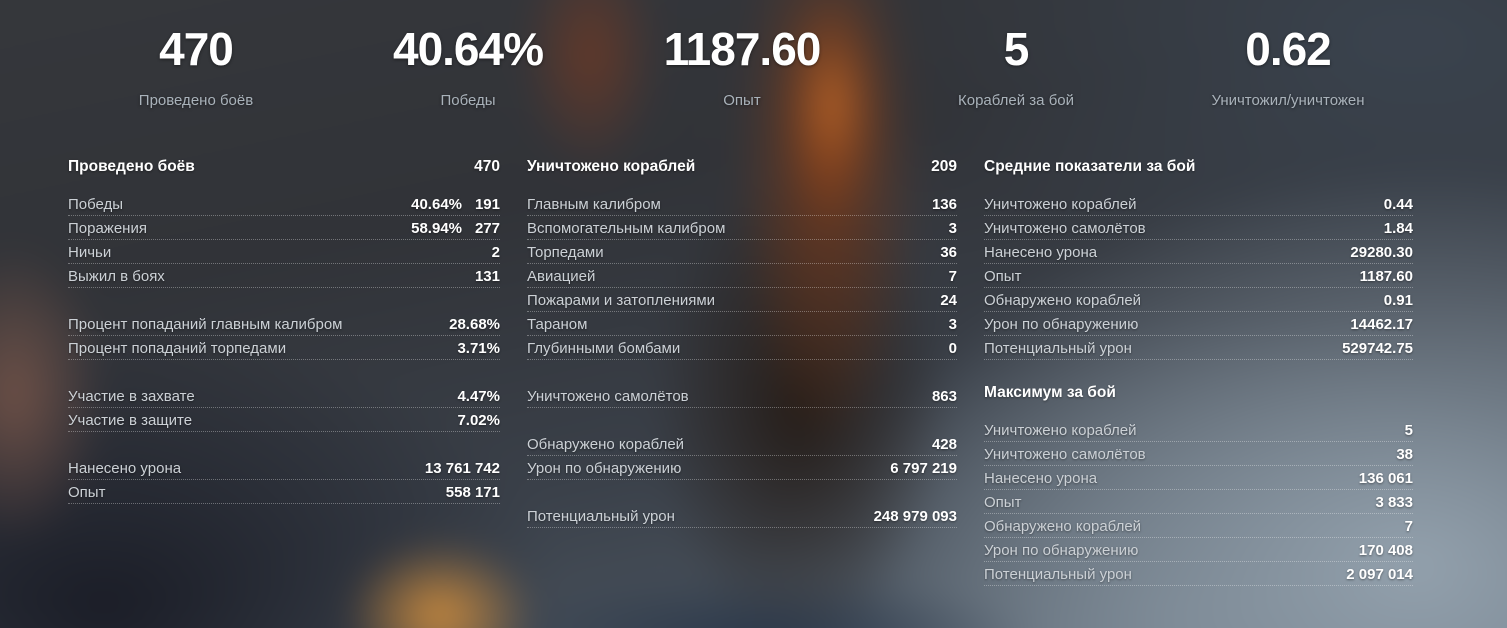 The image size is (1507, 628). Describe the element at coordinates (1198, 454) in the screenshot. I see `stat-row: Уничтожено самолётов 38` at that location.